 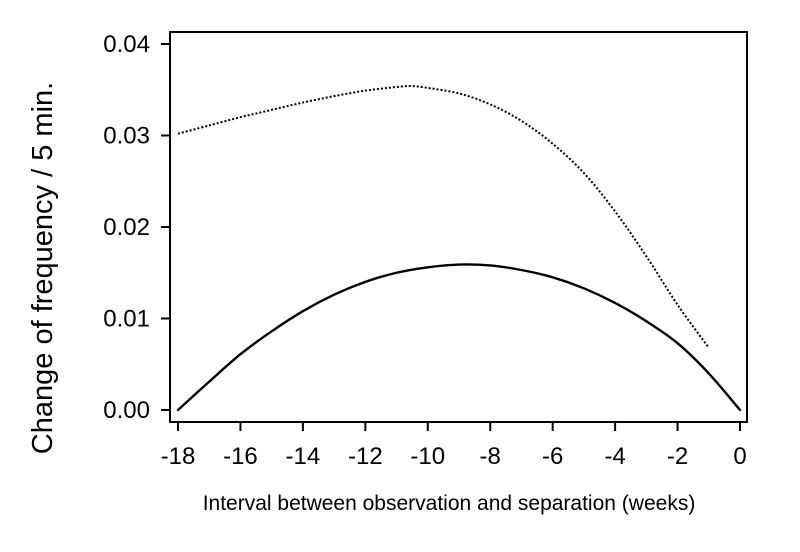 What do you see at coordinates (126, 410) in the screenshot?
I see `y-tick-label: 0.00` at bounding box center [126, 410].